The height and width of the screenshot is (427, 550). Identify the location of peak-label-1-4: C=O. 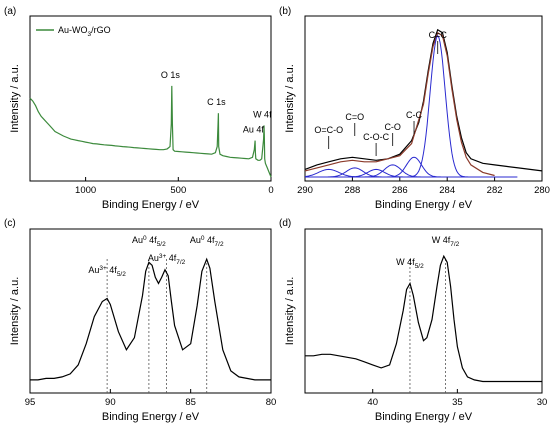
(354, 117).